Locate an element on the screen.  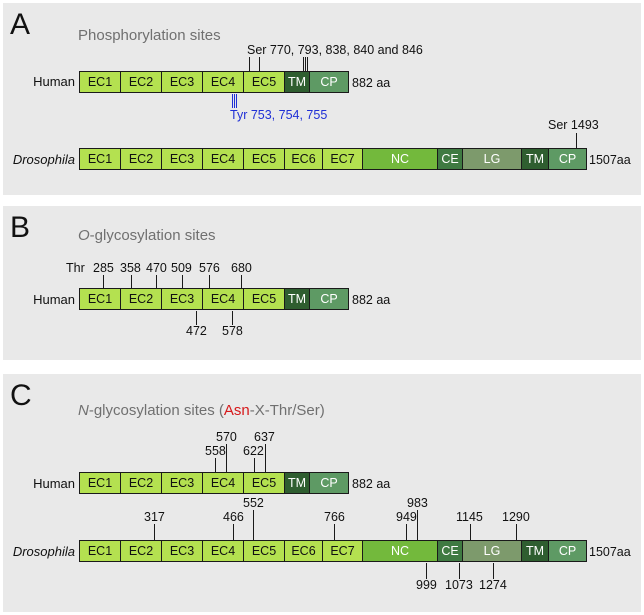
panel-c-dros-species: Drosophila is located at coordinates (43, 551).